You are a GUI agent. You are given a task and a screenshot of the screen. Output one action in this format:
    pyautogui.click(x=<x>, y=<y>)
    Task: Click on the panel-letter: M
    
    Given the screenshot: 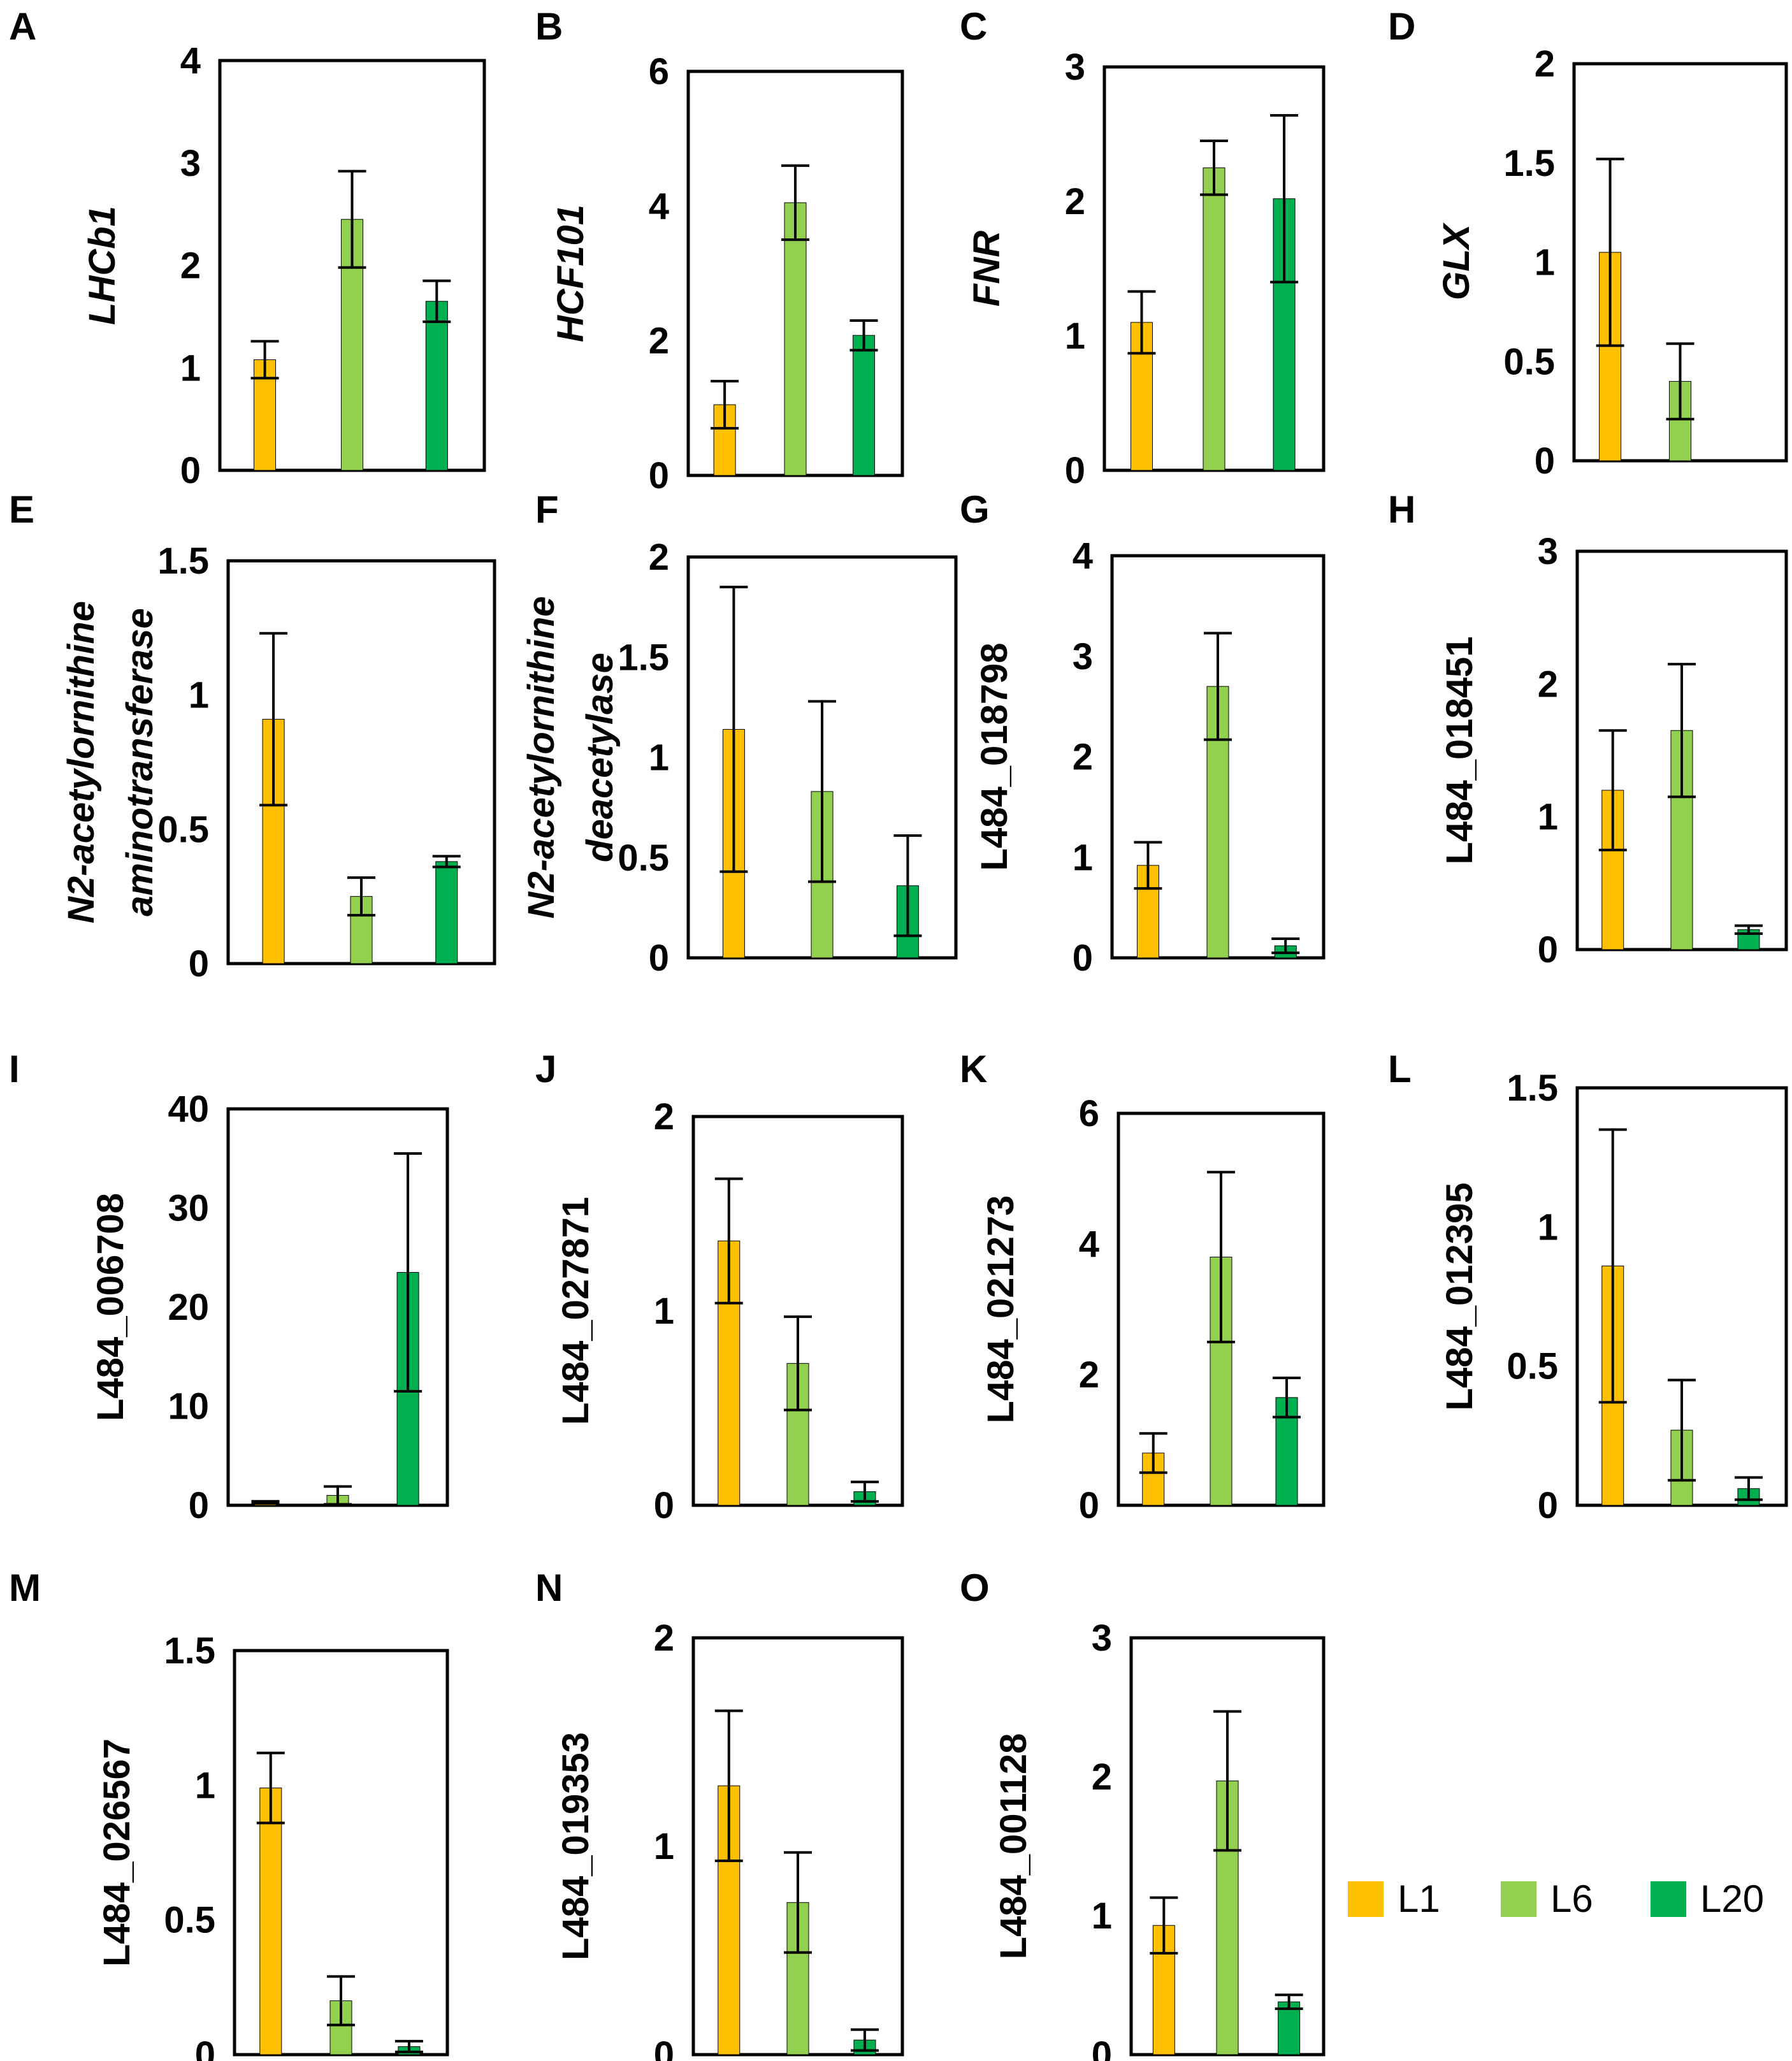 What is the action you would take?
    pyautogui.click(x=25, y=1587)
    